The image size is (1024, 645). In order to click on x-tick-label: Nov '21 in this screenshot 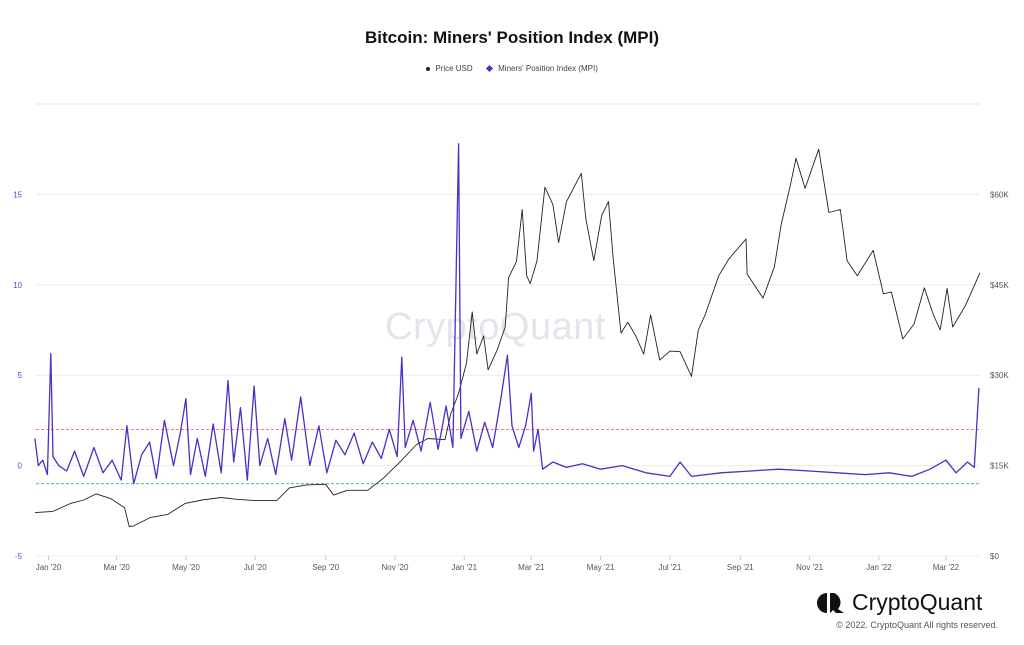, I will do `click(809, 567)`.